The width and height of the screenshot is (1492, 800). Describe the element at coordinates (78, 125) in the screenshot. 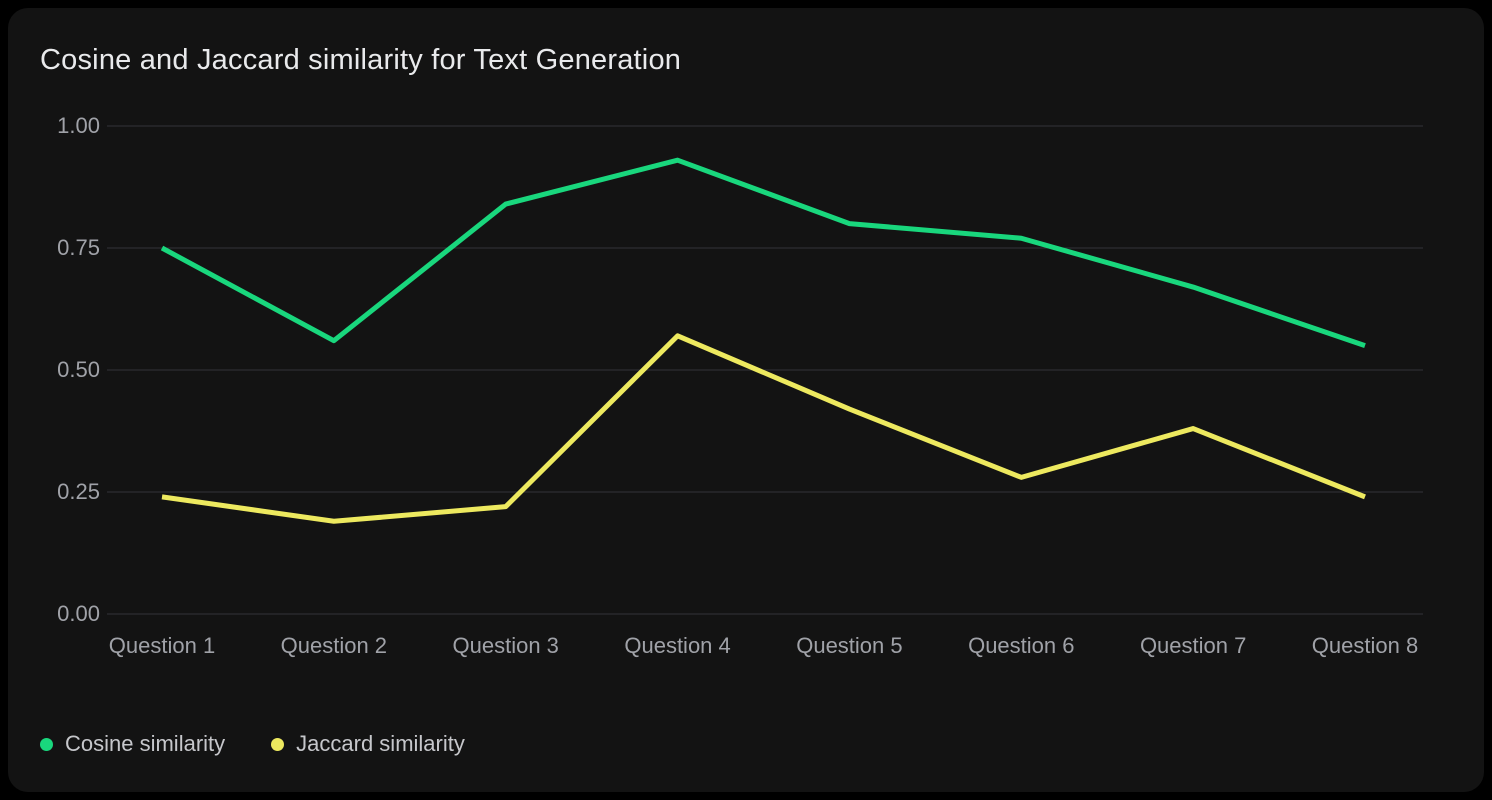

I see `y-axis-tick-label: 1.00` at that location.